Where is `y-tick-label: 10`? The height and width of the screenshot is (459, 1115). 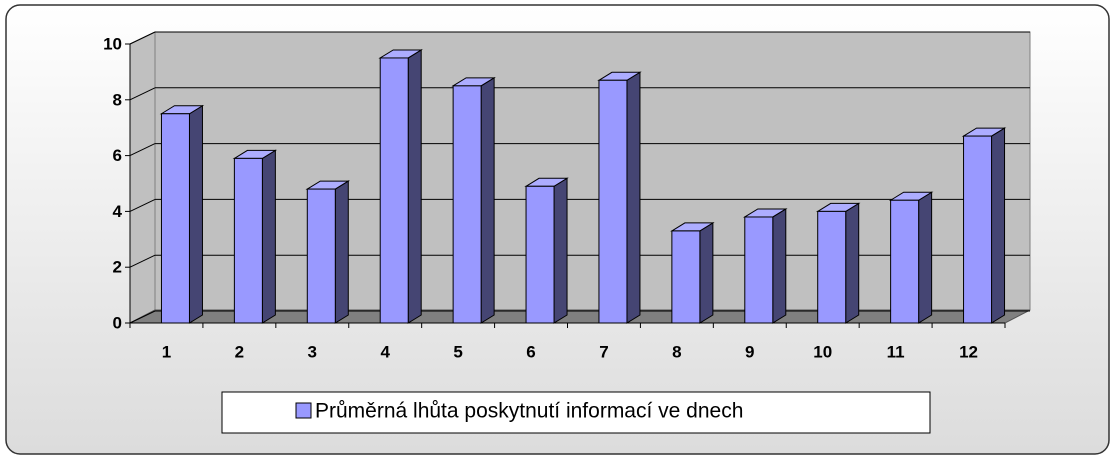 y-tick-label: 10 is located at coordinates (112, 43).